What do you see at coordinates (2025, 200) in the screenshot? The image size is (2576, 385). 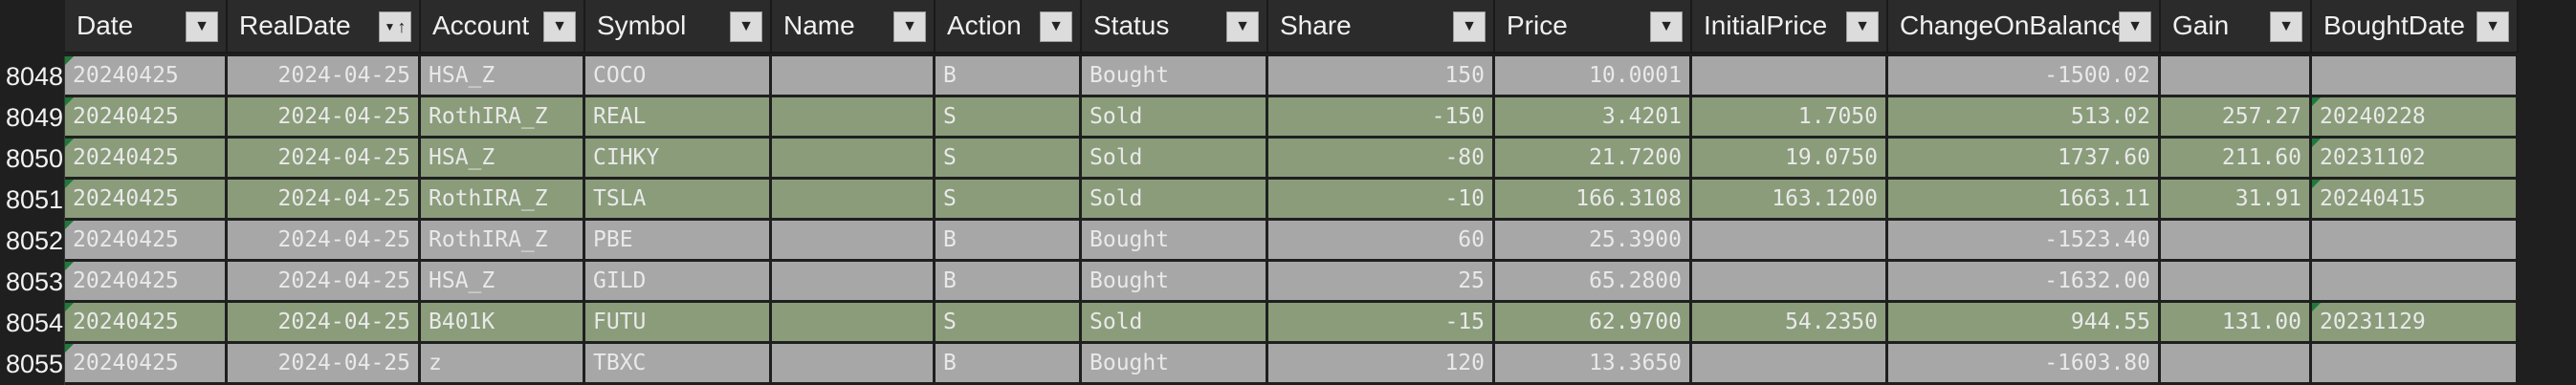 I see `cell-change-on-balance: 1663.11` at bounding box center [2025, 200].